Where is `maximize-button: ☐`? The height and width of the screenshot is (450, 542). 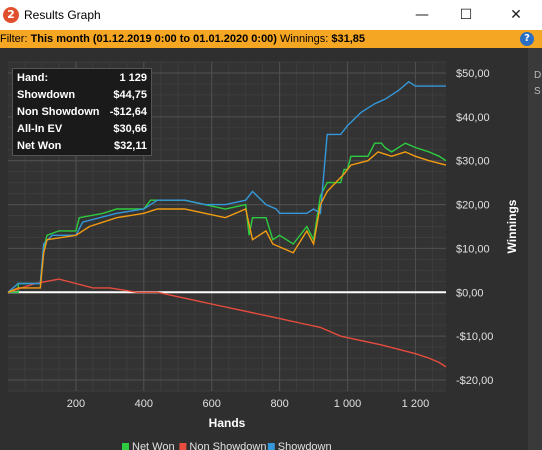
maximize-button: ☐ is located at coordinates (466, 15).